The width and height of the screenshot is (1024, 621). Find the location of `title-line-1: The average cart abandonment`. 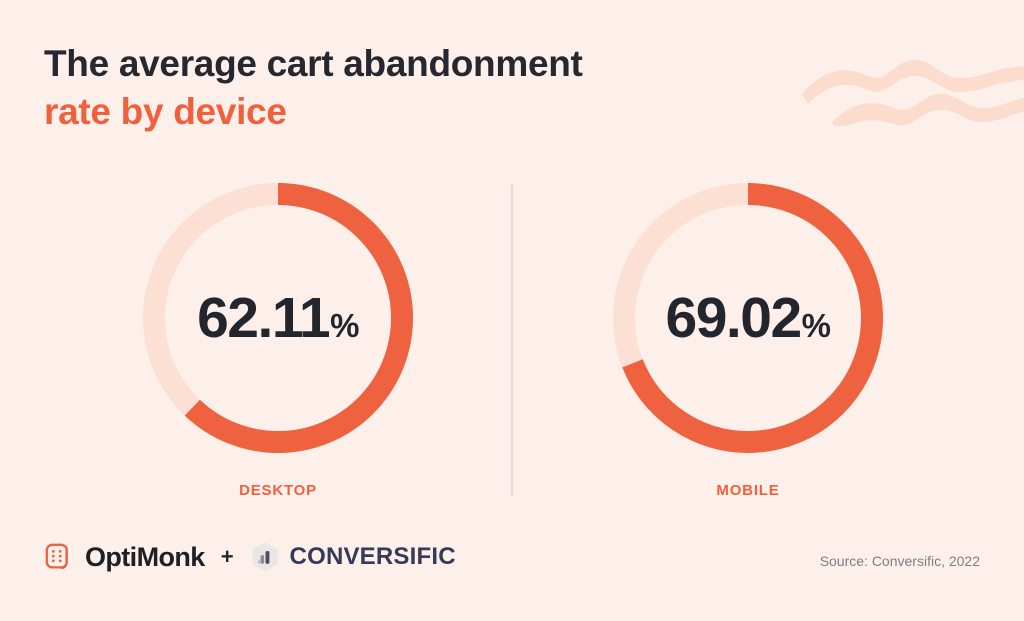

title-line-1: The average cart abandonment is located at coordinates (313, 63).